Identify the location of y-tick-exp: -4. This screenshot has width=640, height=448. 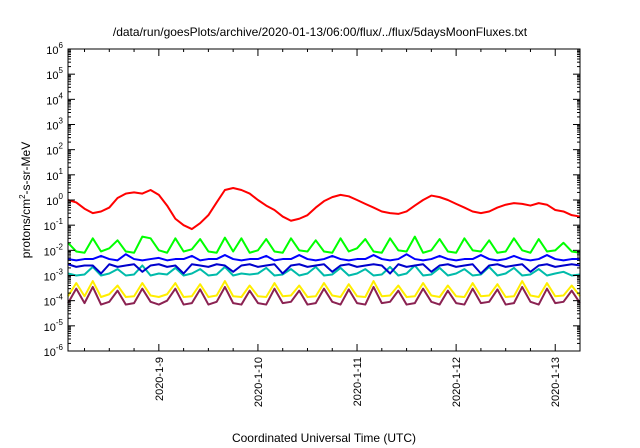
(60, 297).